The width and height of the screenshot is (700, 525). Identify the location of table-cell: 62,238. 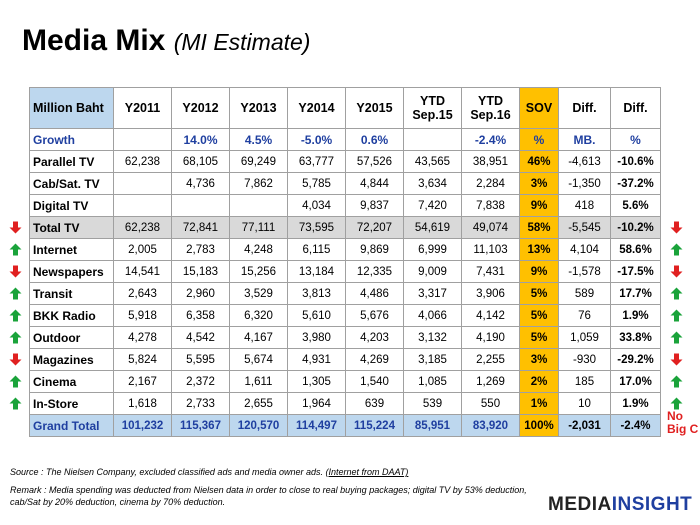
(142, 161).